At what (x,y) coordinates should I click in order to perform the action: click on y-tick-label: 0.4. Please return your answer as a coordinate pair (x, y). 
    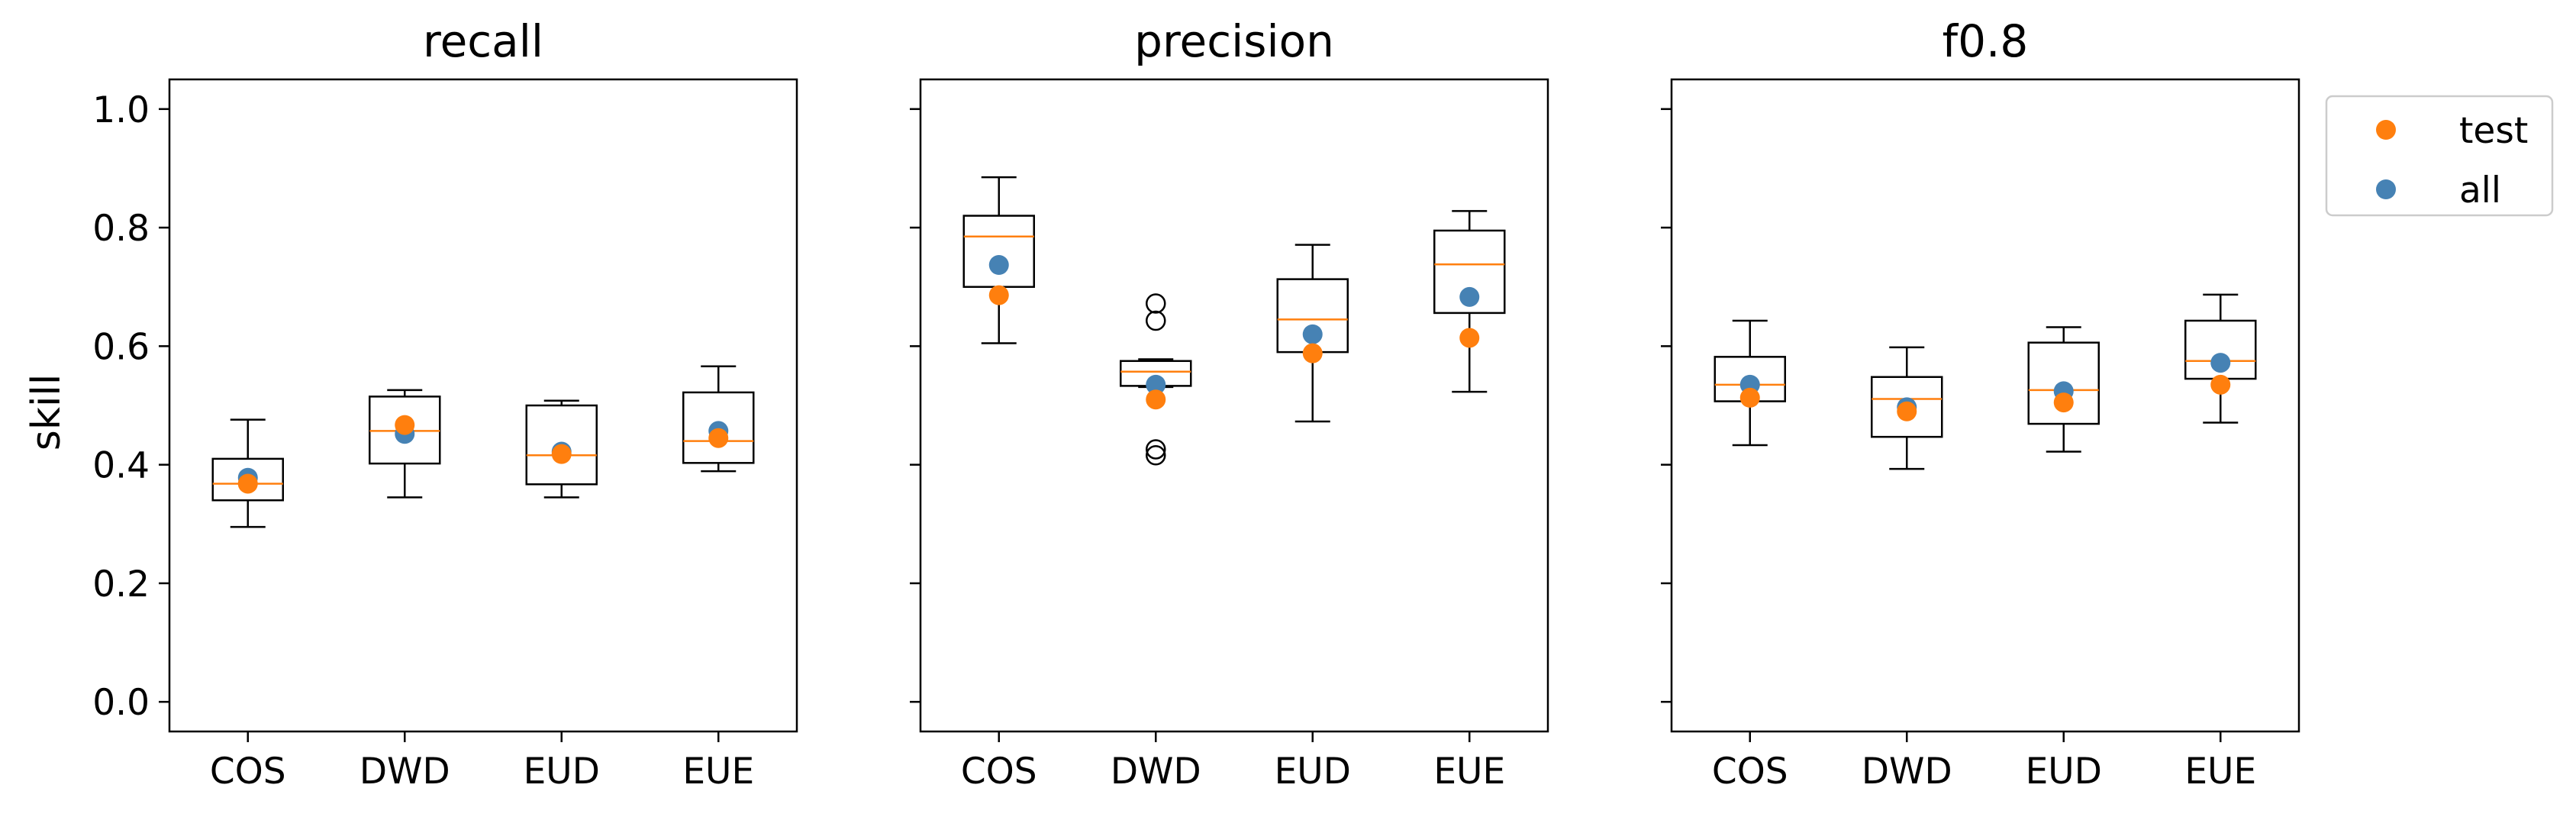
    Looking at the image, I should click on (121, 466).